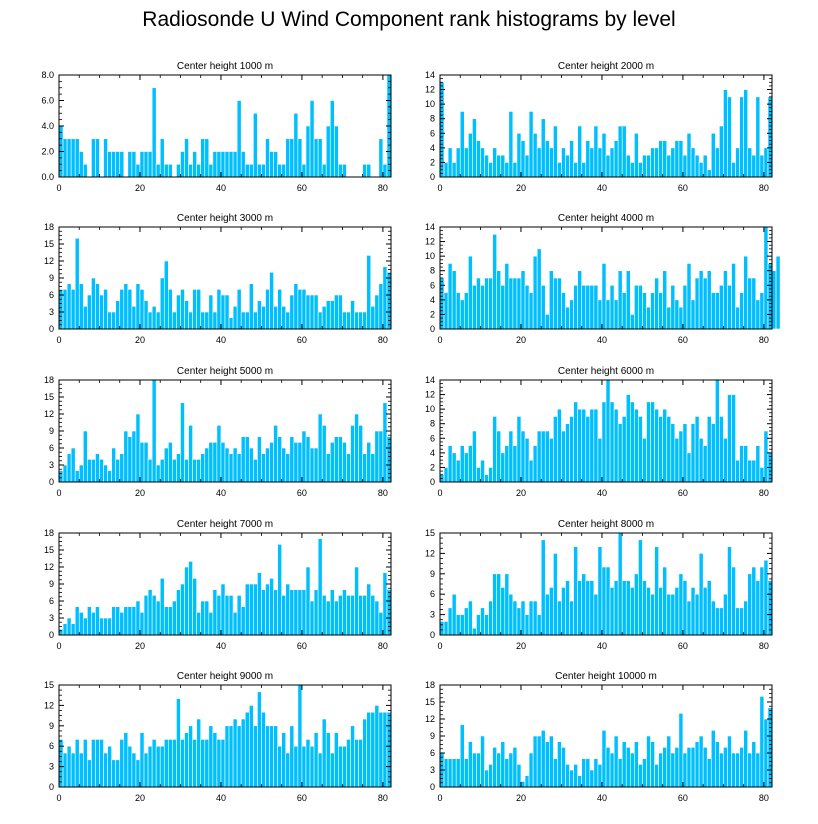 The width and height of the screenshot is (818, 824). Describe the element at coordinates (521, 798) in the screenshot. I see `x-tick-label: 20` at that location.